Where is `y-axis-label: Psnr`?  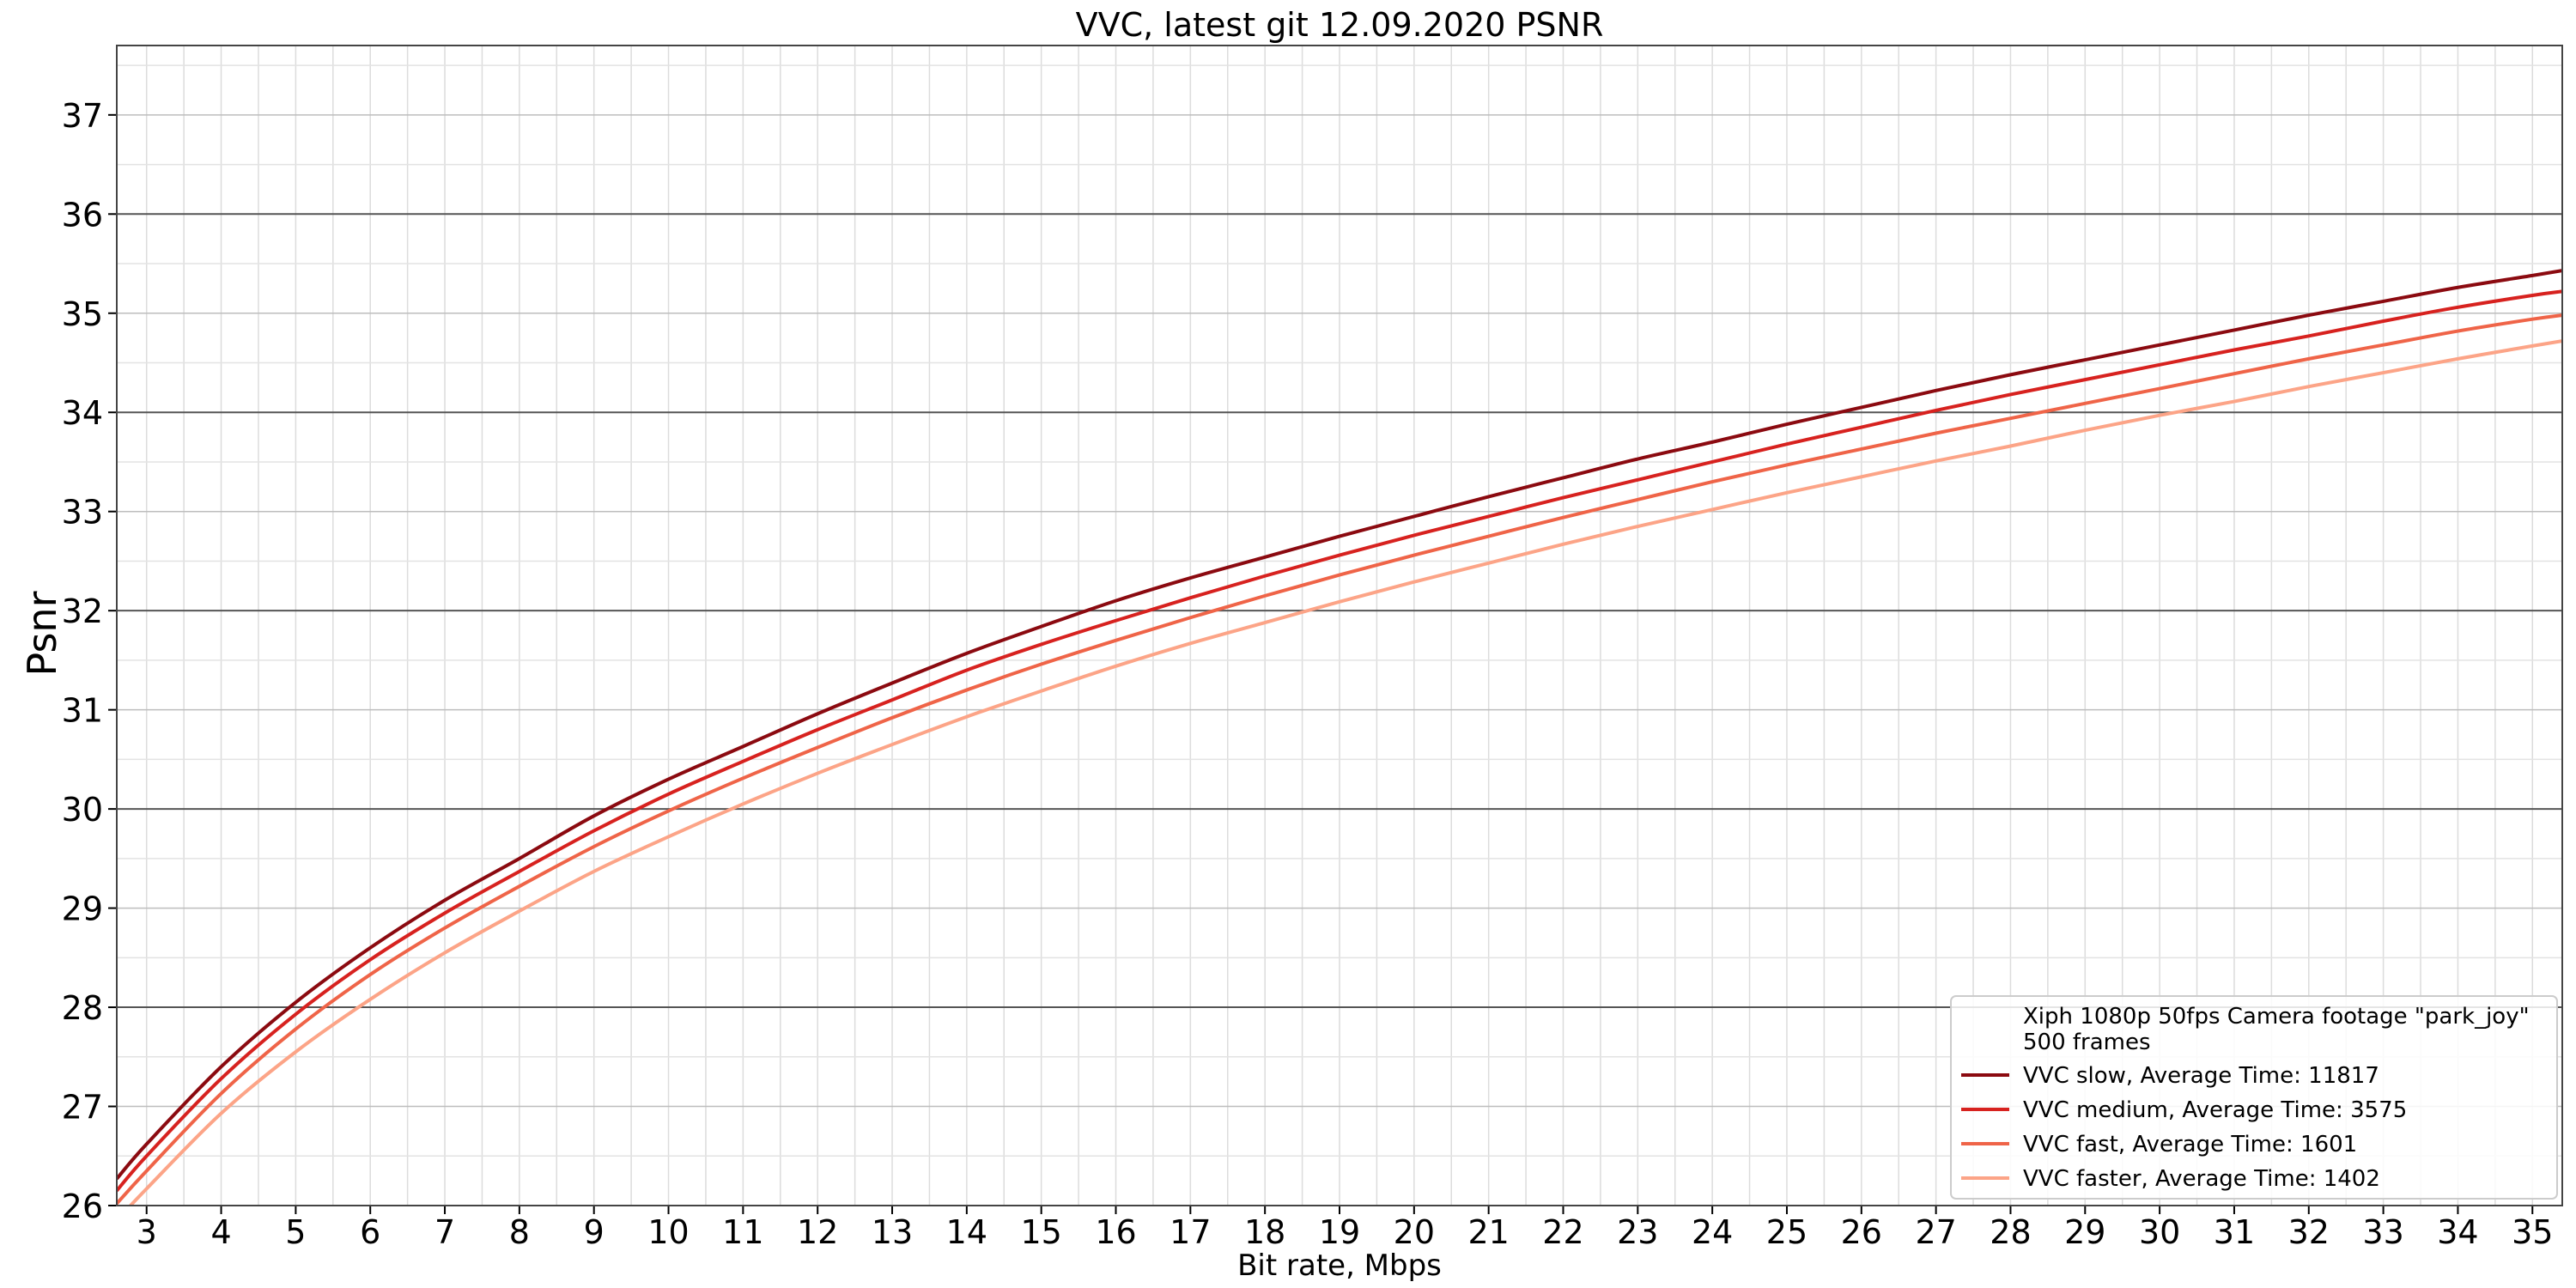 y-axis-label: Psnr is located at coordinates (42, 633).